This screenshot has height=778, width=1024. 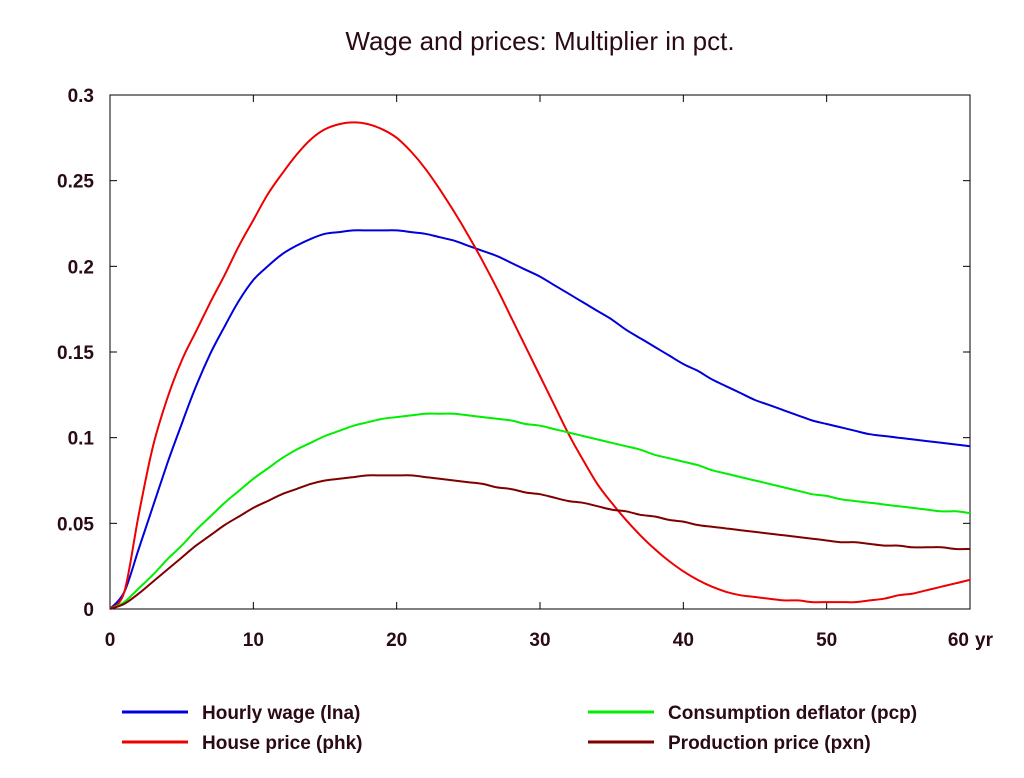 I want to click on x-tick-label: 60, so click(x=958, y=640).